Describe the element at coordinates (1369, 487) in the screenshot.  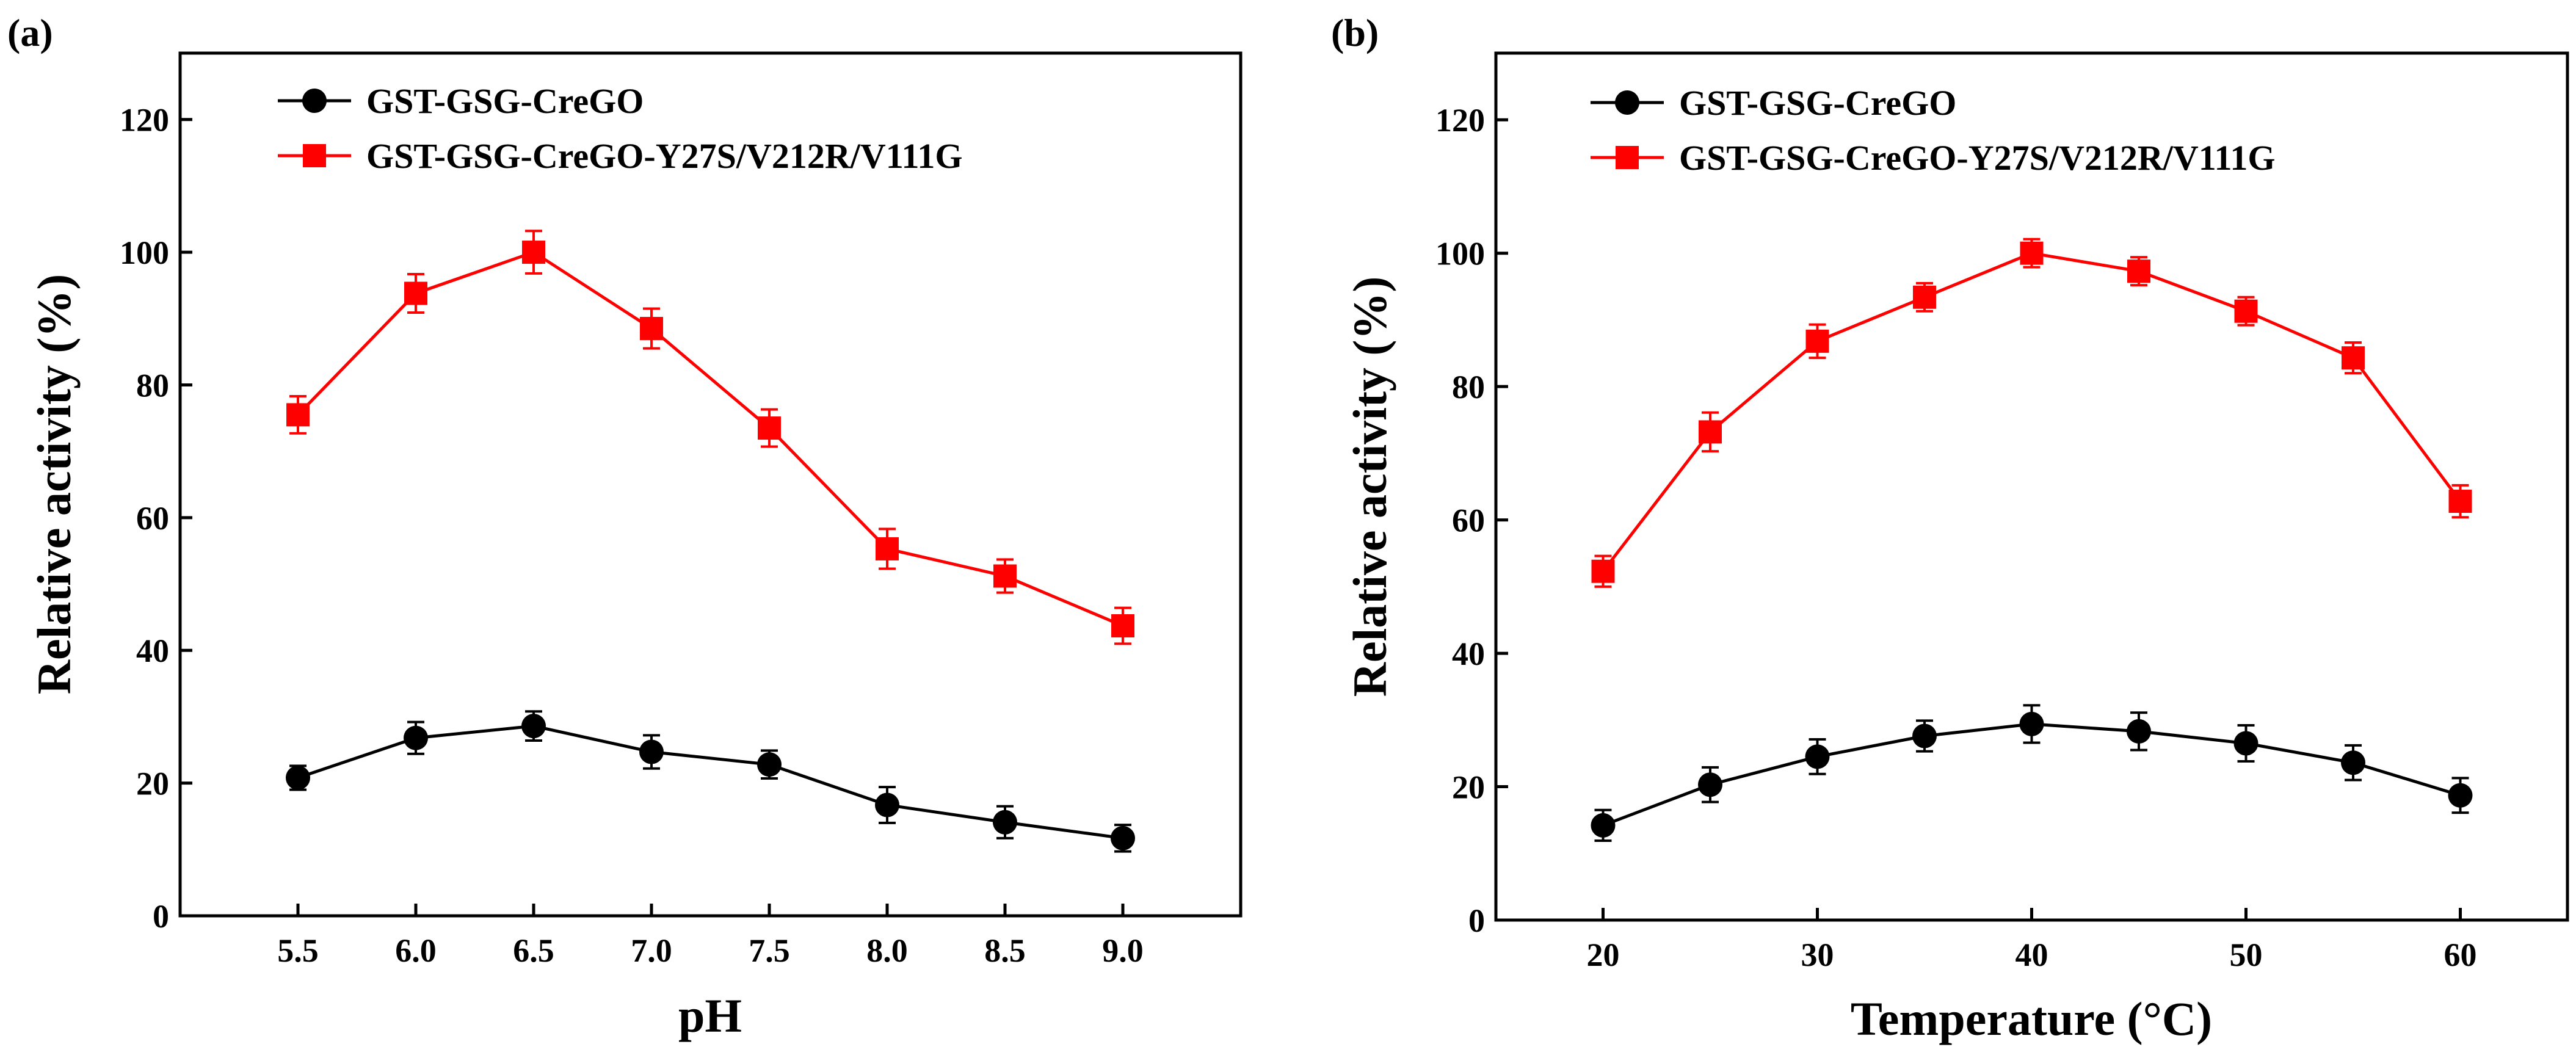
I see `panel-b-y-axis-label: Relative activity (%)` at that location.